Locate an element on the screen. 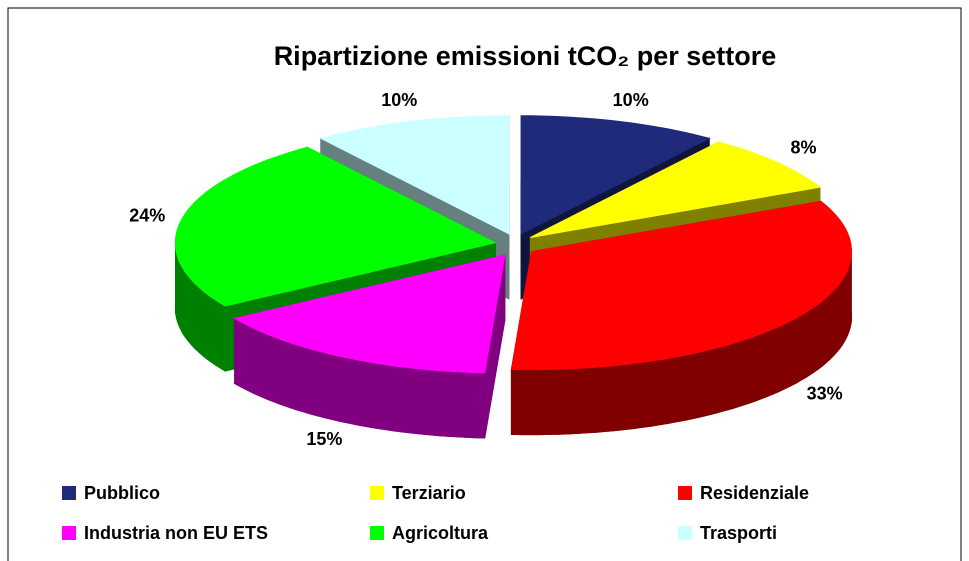  legend-label: Agricoltura is located at coordinates (440, 533).